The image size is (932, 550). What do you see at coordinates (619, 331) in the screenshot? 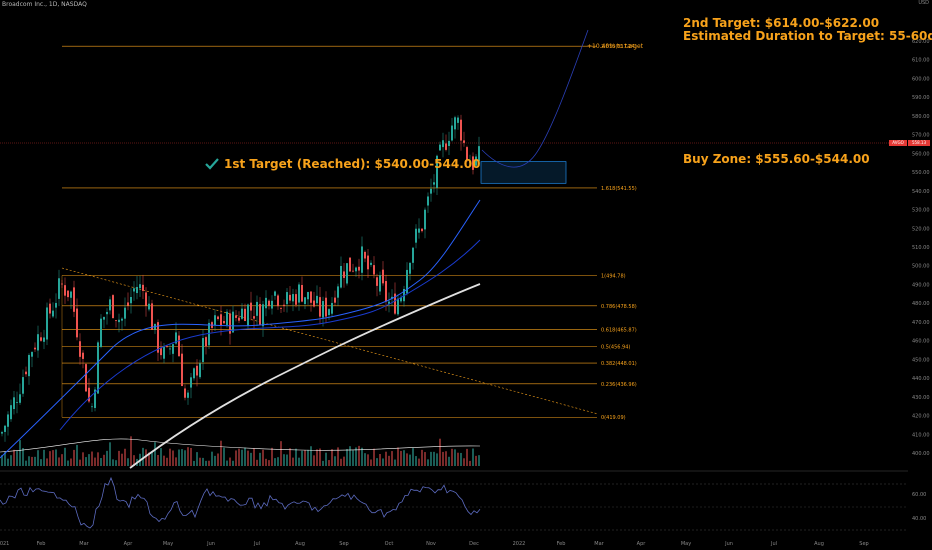
I see `fib-label: 0.618(465.87)` at bounding box center [619, 331].